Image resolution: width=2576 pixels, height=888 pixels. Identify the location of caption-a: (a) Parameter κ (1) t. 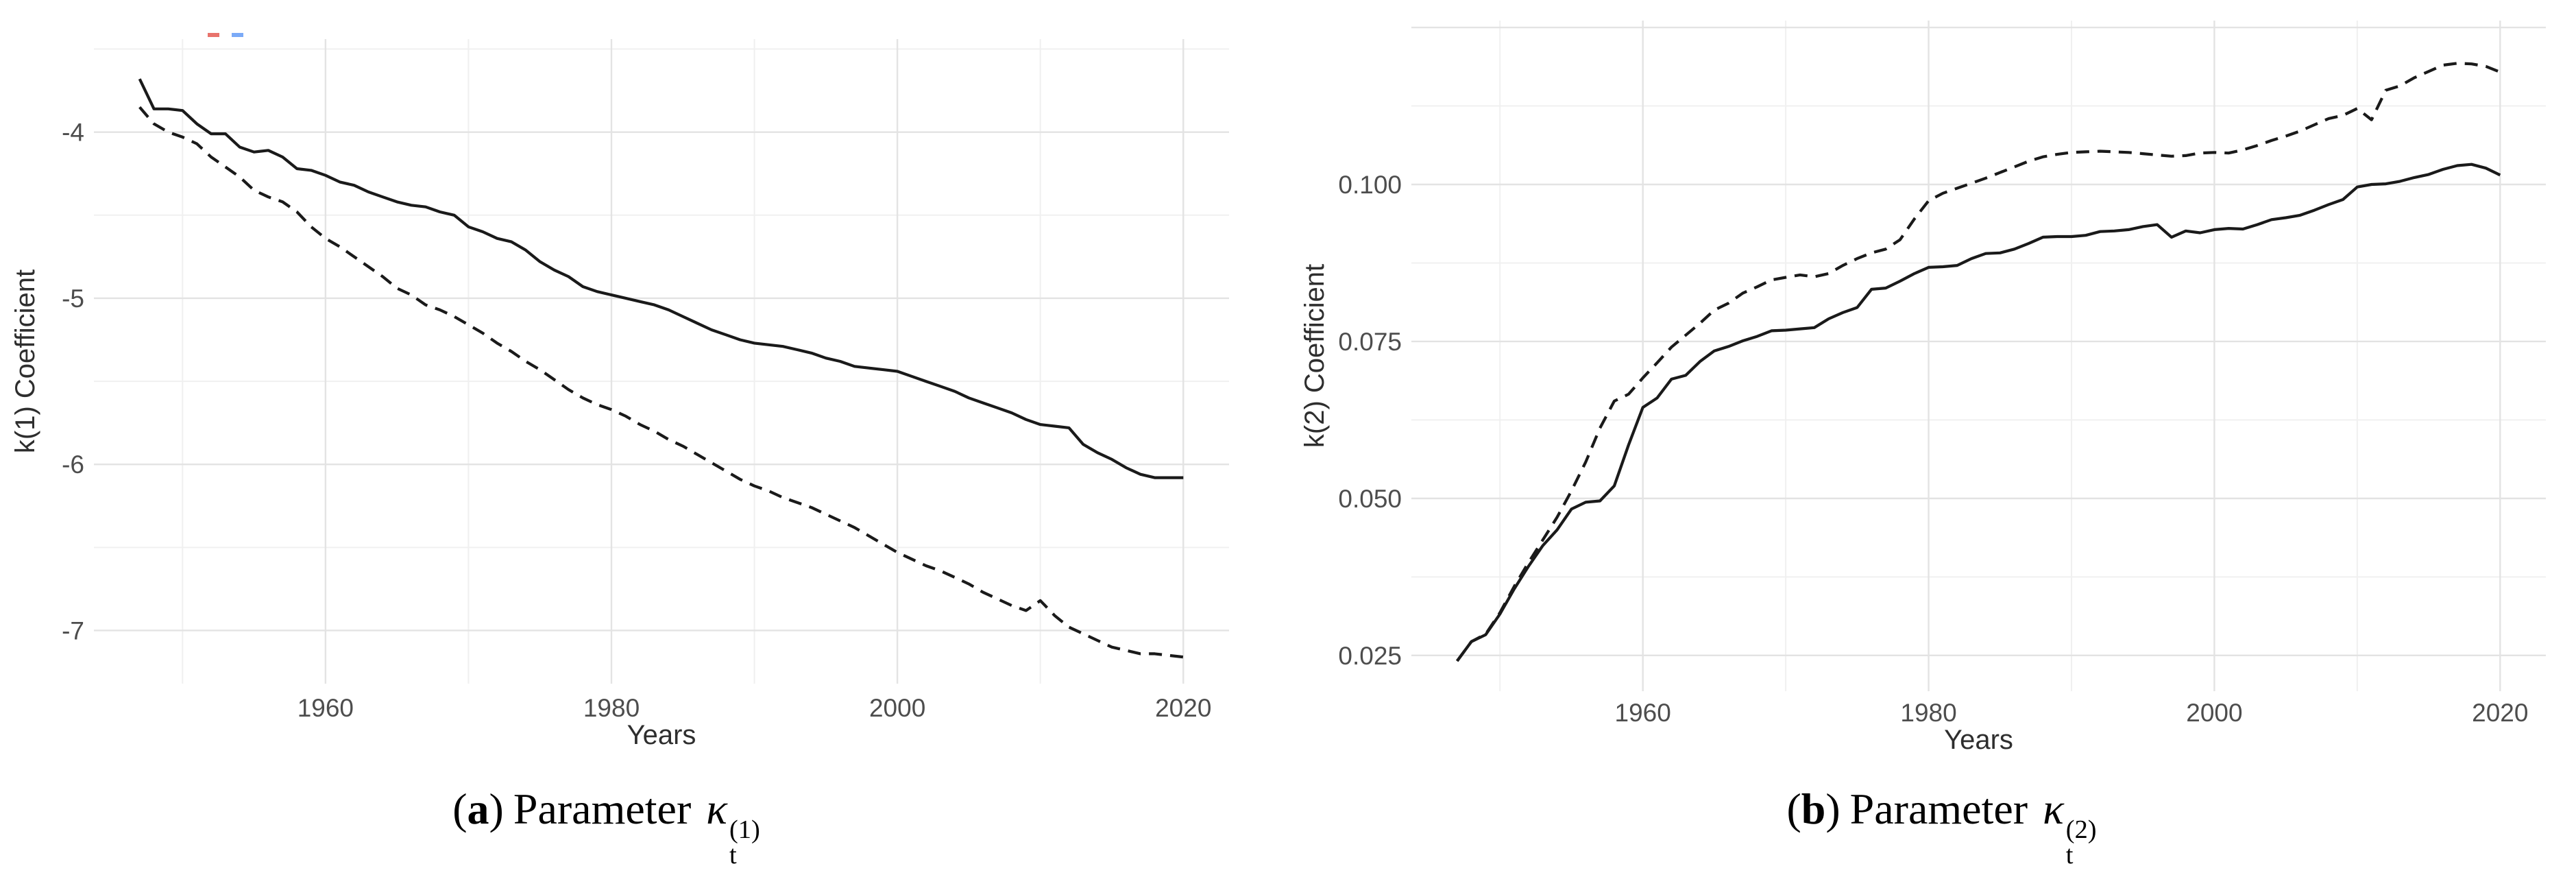
(625, 826).